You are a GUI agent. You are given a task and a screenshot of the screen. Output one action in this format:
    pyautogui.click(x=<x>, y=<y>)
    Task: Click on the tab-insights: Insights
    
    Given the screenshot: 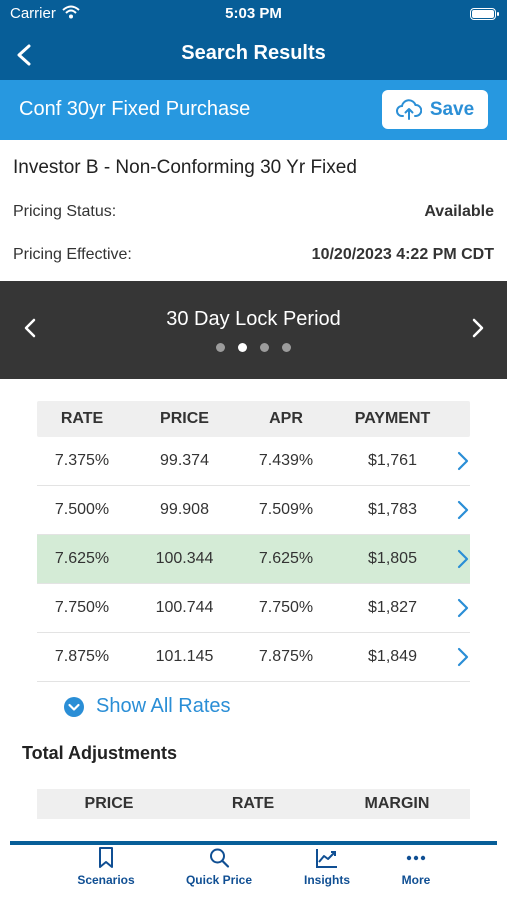 What is the action you would take?
    pyautogui.click(x=327, y=866)
    